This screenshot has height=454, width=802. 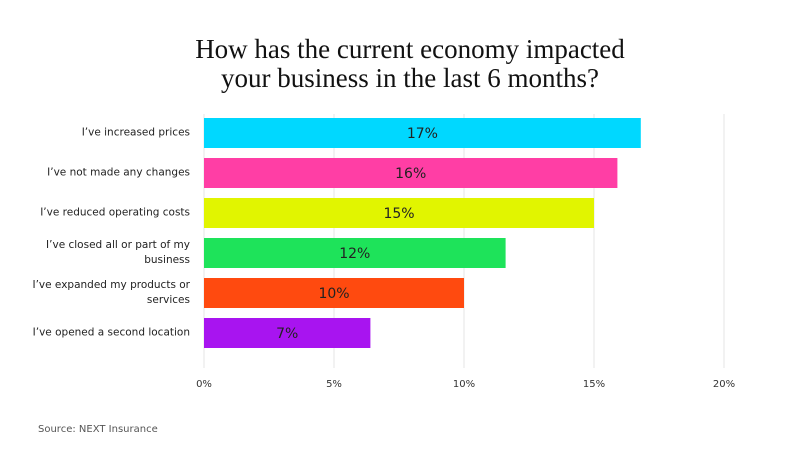 I want to click on chart-title: your business in the last 6 months?, so click(x=410, y=78).